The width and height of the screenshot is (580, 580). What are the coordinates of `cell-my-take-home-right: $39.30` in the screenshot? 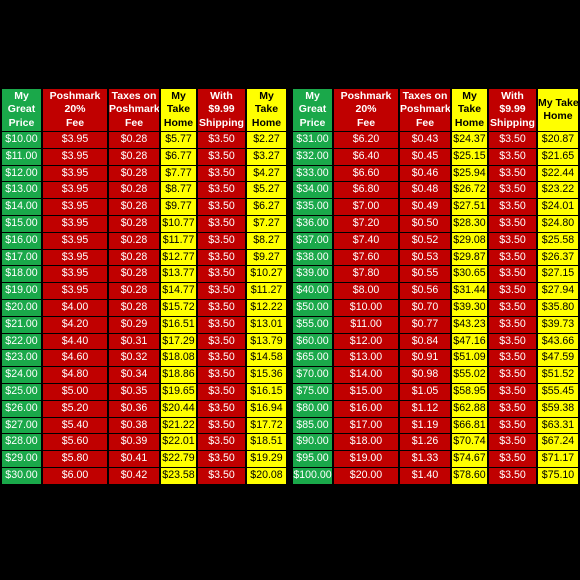 It's located at (469, 307).